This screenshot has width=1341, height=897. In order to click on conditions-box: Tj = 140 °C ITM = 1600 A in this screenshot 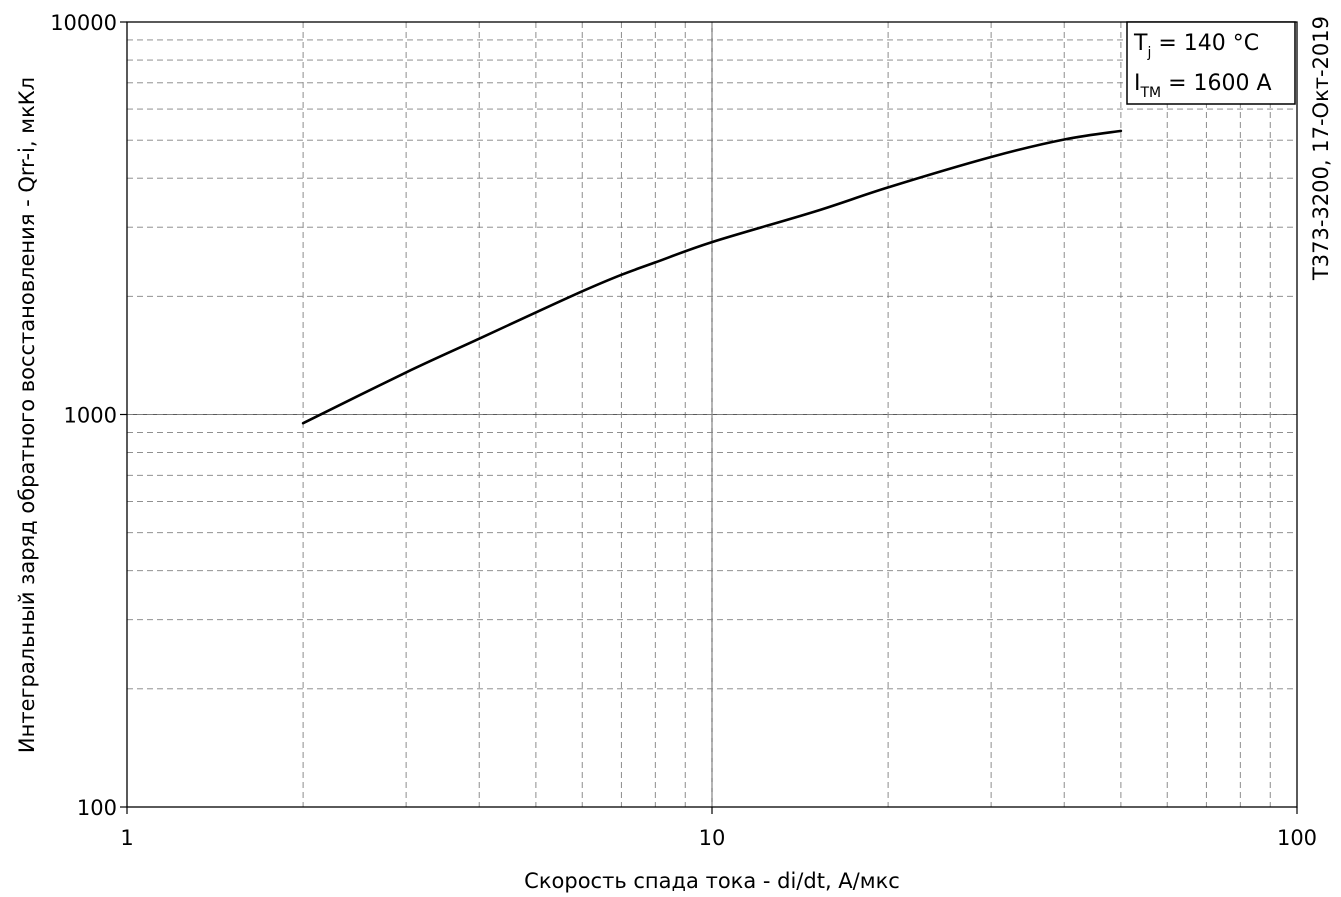, I will do `click(1211, 63)`.